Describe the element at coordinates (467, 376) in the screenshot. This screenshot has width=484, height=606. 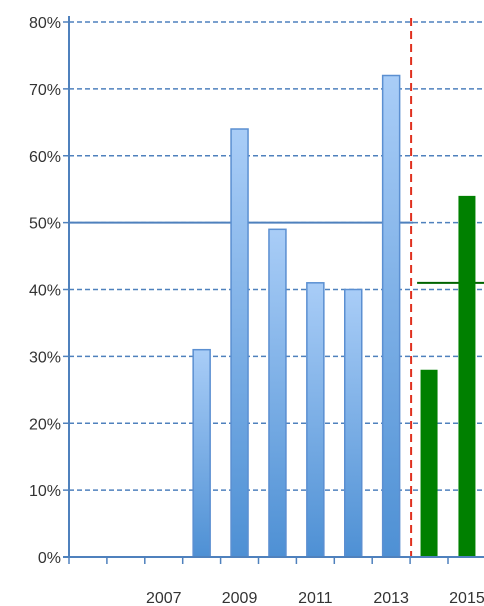
I see `bar-2015` at that location.